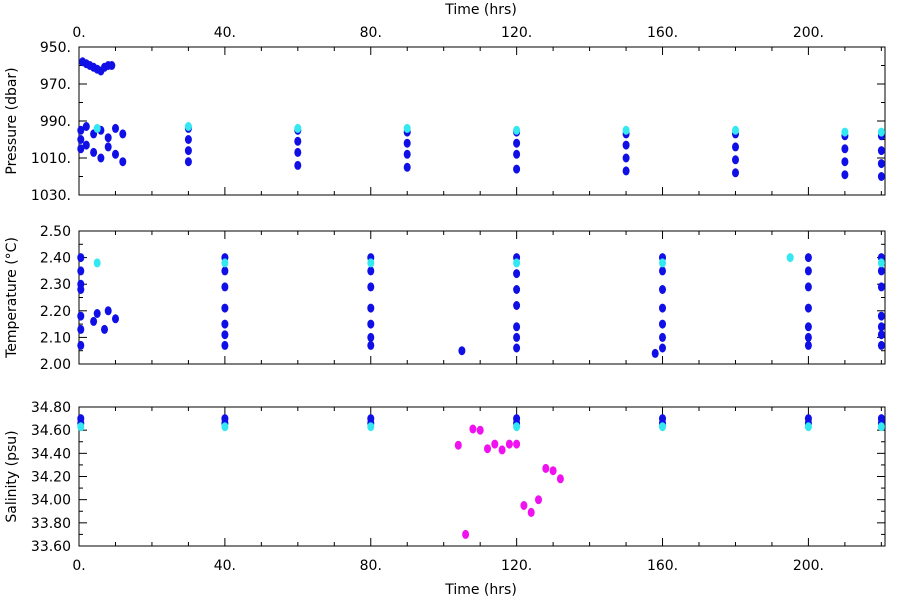  What do you see at coordinates (51, 454) in the screenshot?
I see `salinity-y-tick-label: 34.40` at bounding box center [51, 454].